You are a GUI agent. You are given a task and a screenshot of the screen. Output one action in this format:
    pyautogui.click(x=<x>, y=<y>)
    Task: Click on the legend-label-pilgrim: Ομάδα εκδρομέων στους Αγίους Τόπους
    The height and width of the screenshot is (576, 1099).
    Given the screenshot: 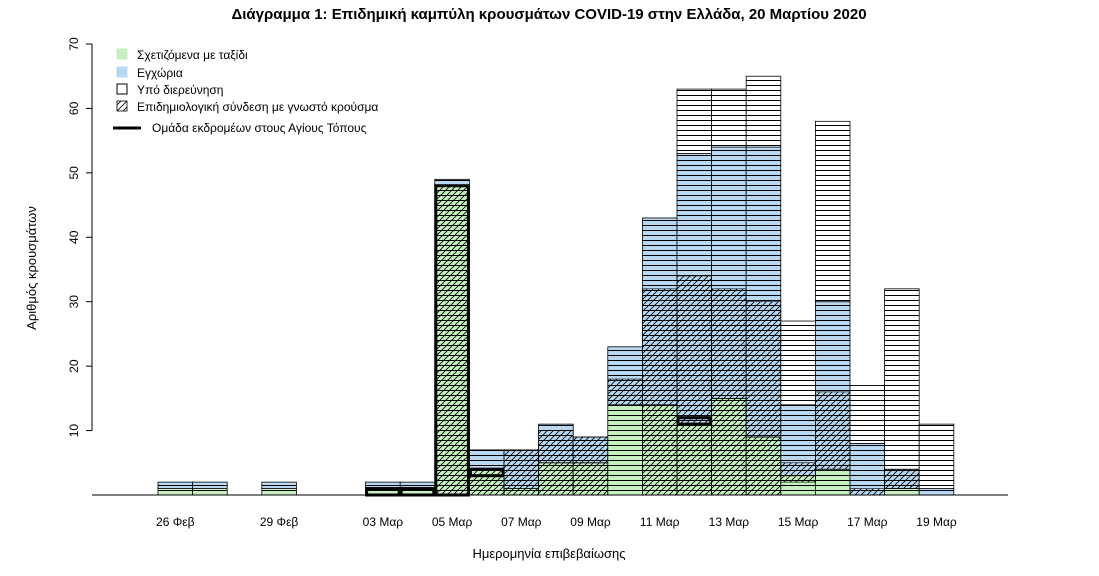 What is the action you would take?
    pyautogui.click(x=259, y=128)
    